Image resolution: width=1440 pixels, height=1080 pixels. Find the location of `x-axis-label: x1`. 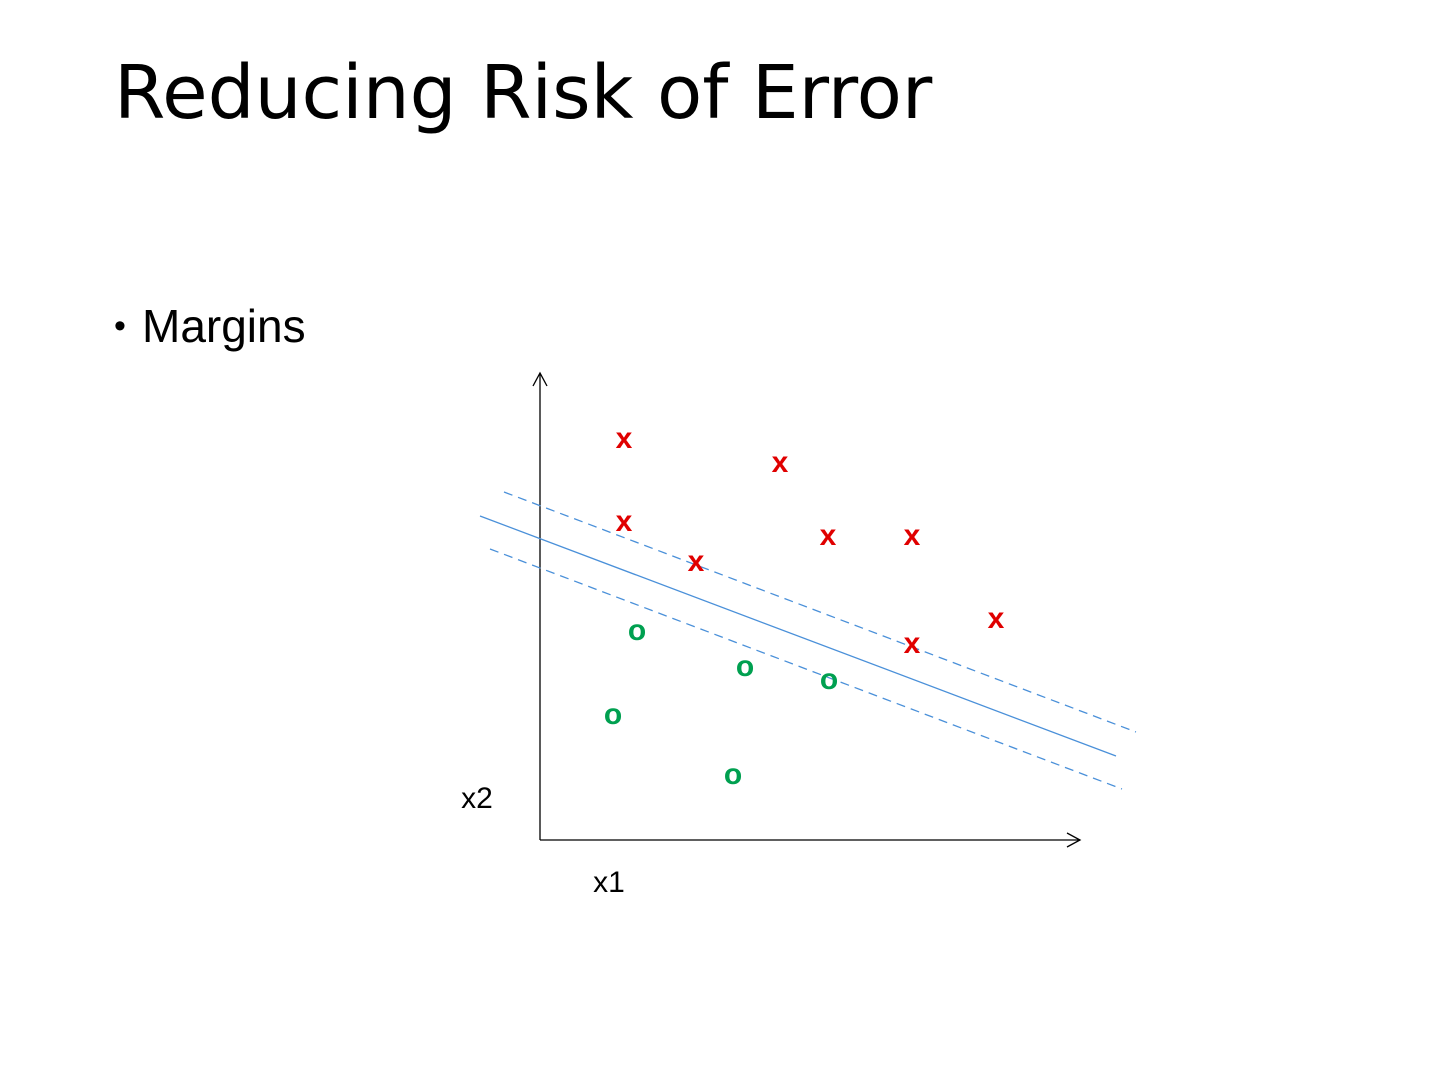

x-axis-label: x1 is located at coordinates (609, 882).